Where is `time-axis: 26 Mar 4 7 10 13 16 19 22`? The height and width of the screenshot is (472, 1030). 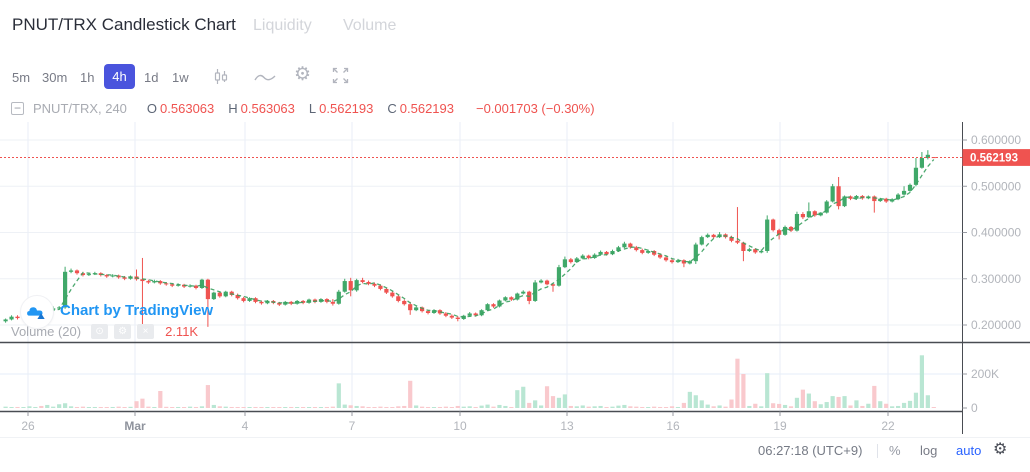 time-axis: 26 Mar 4 7 10 13 16 19 22 is located at coordinates (458, 422).